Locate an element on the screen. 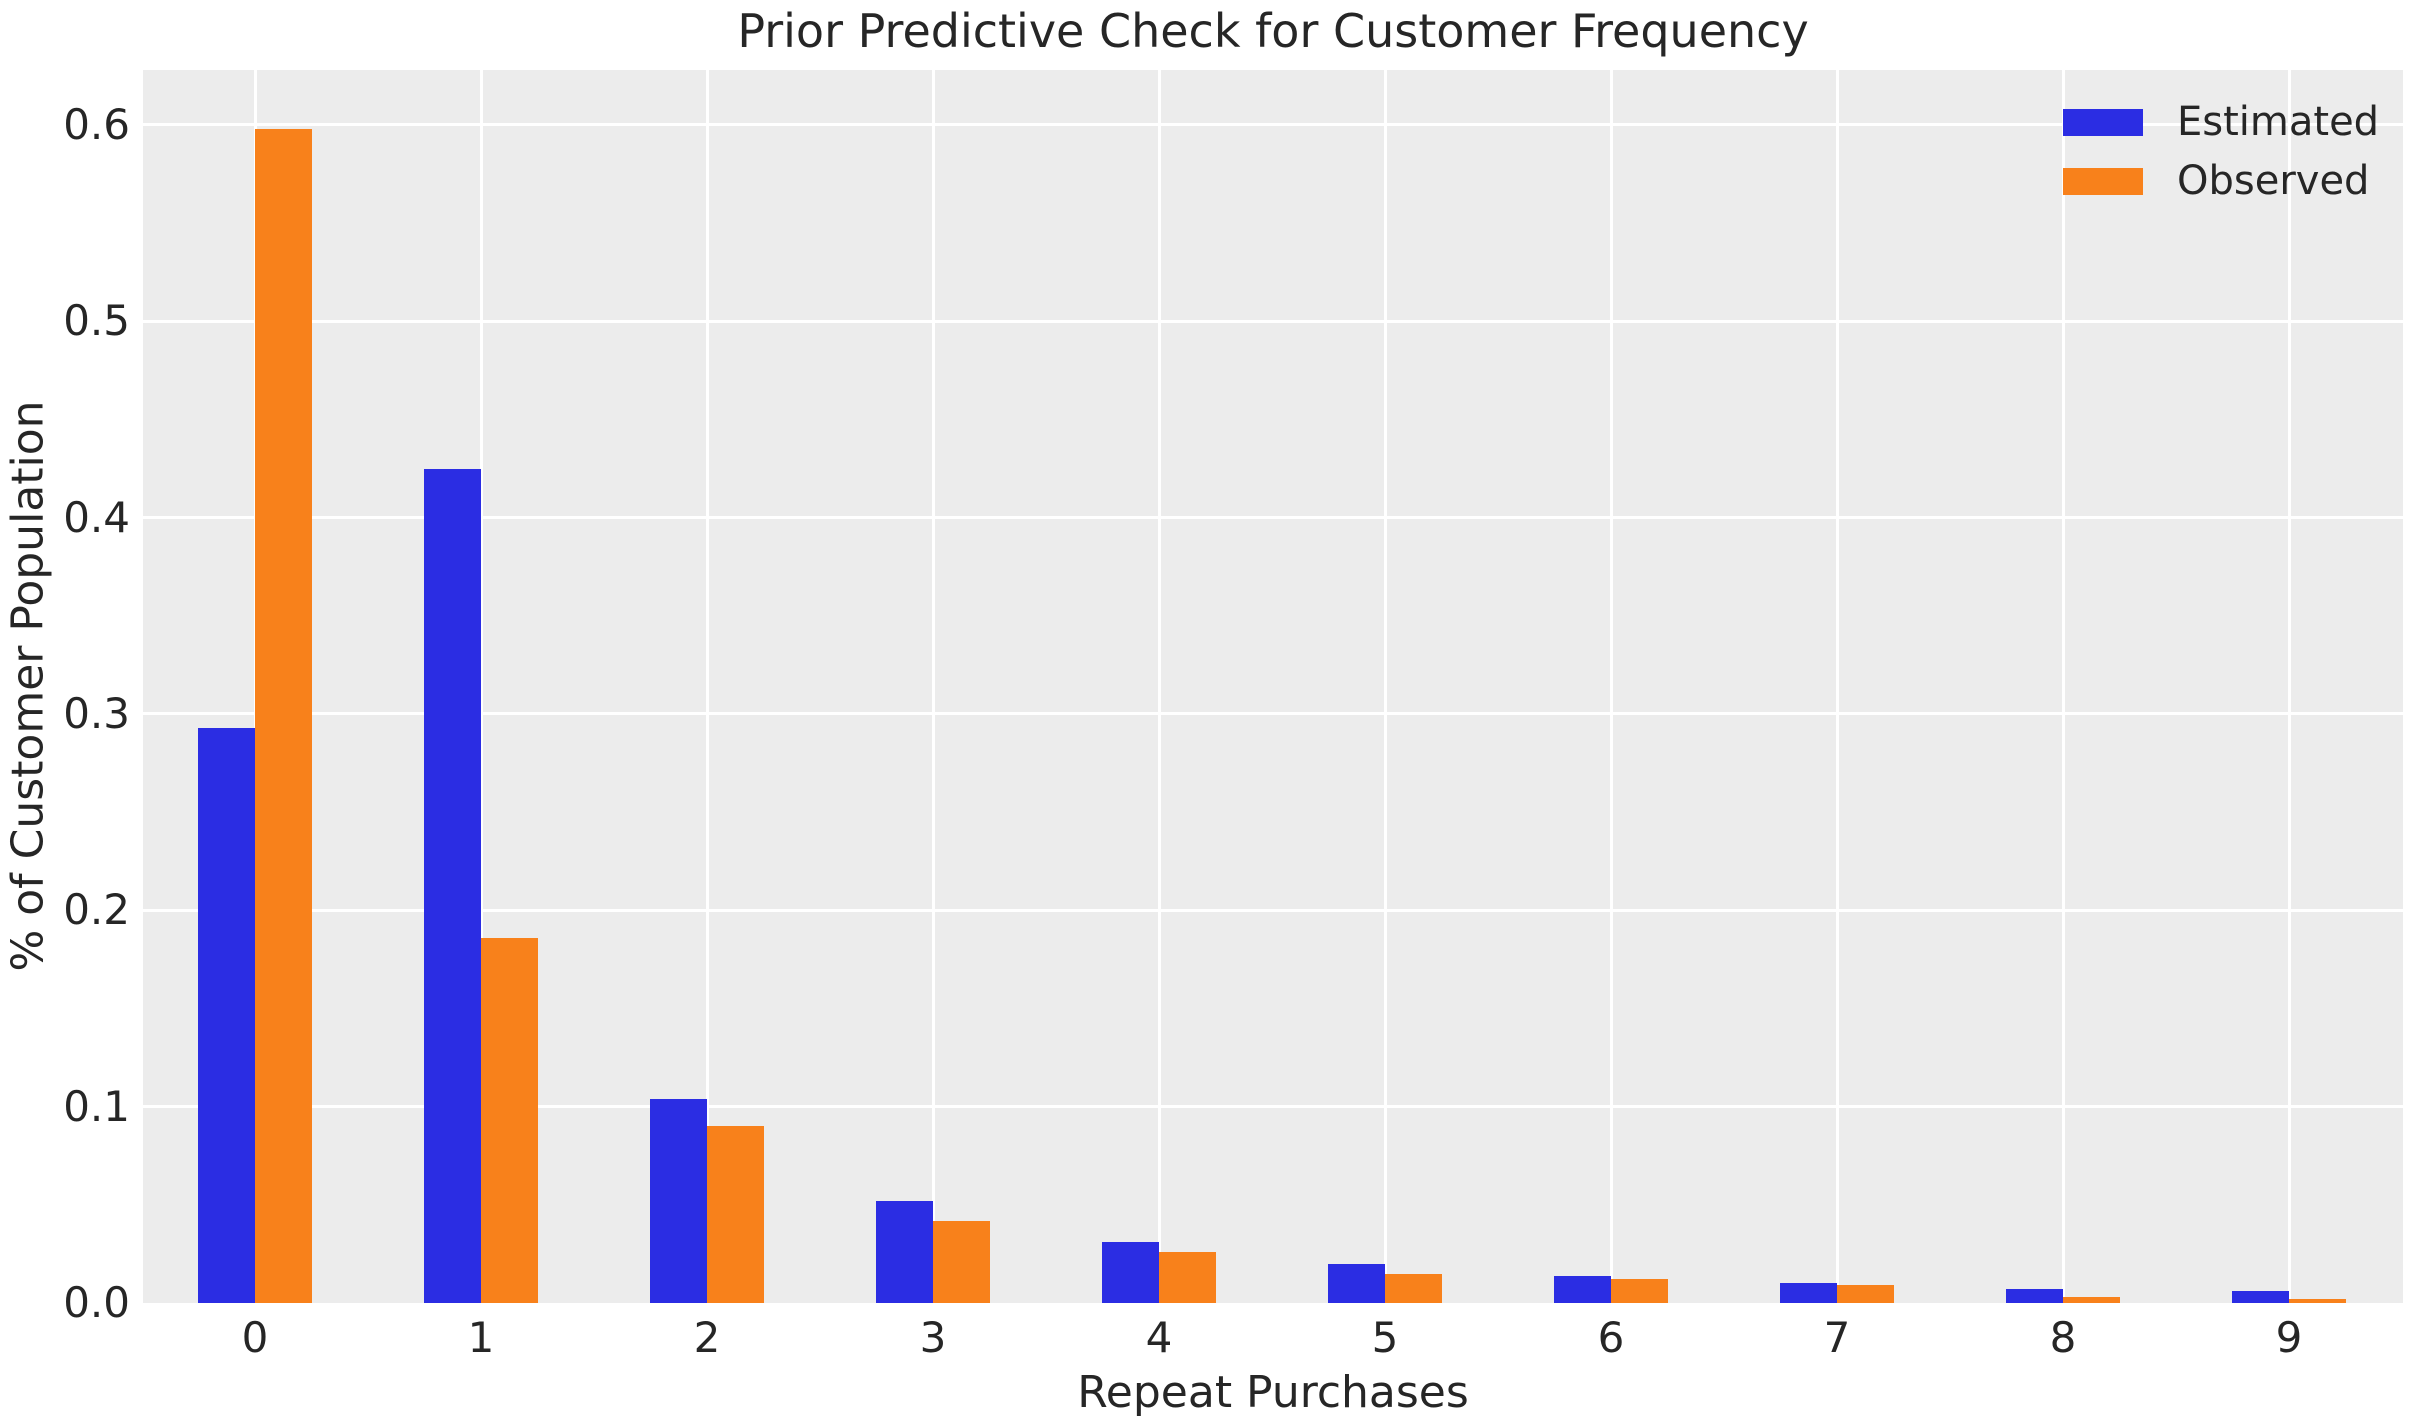 This screenshot has width=2423, height=1423. legend-item-estimated: Estimated is located at coordinates (2221, 122).